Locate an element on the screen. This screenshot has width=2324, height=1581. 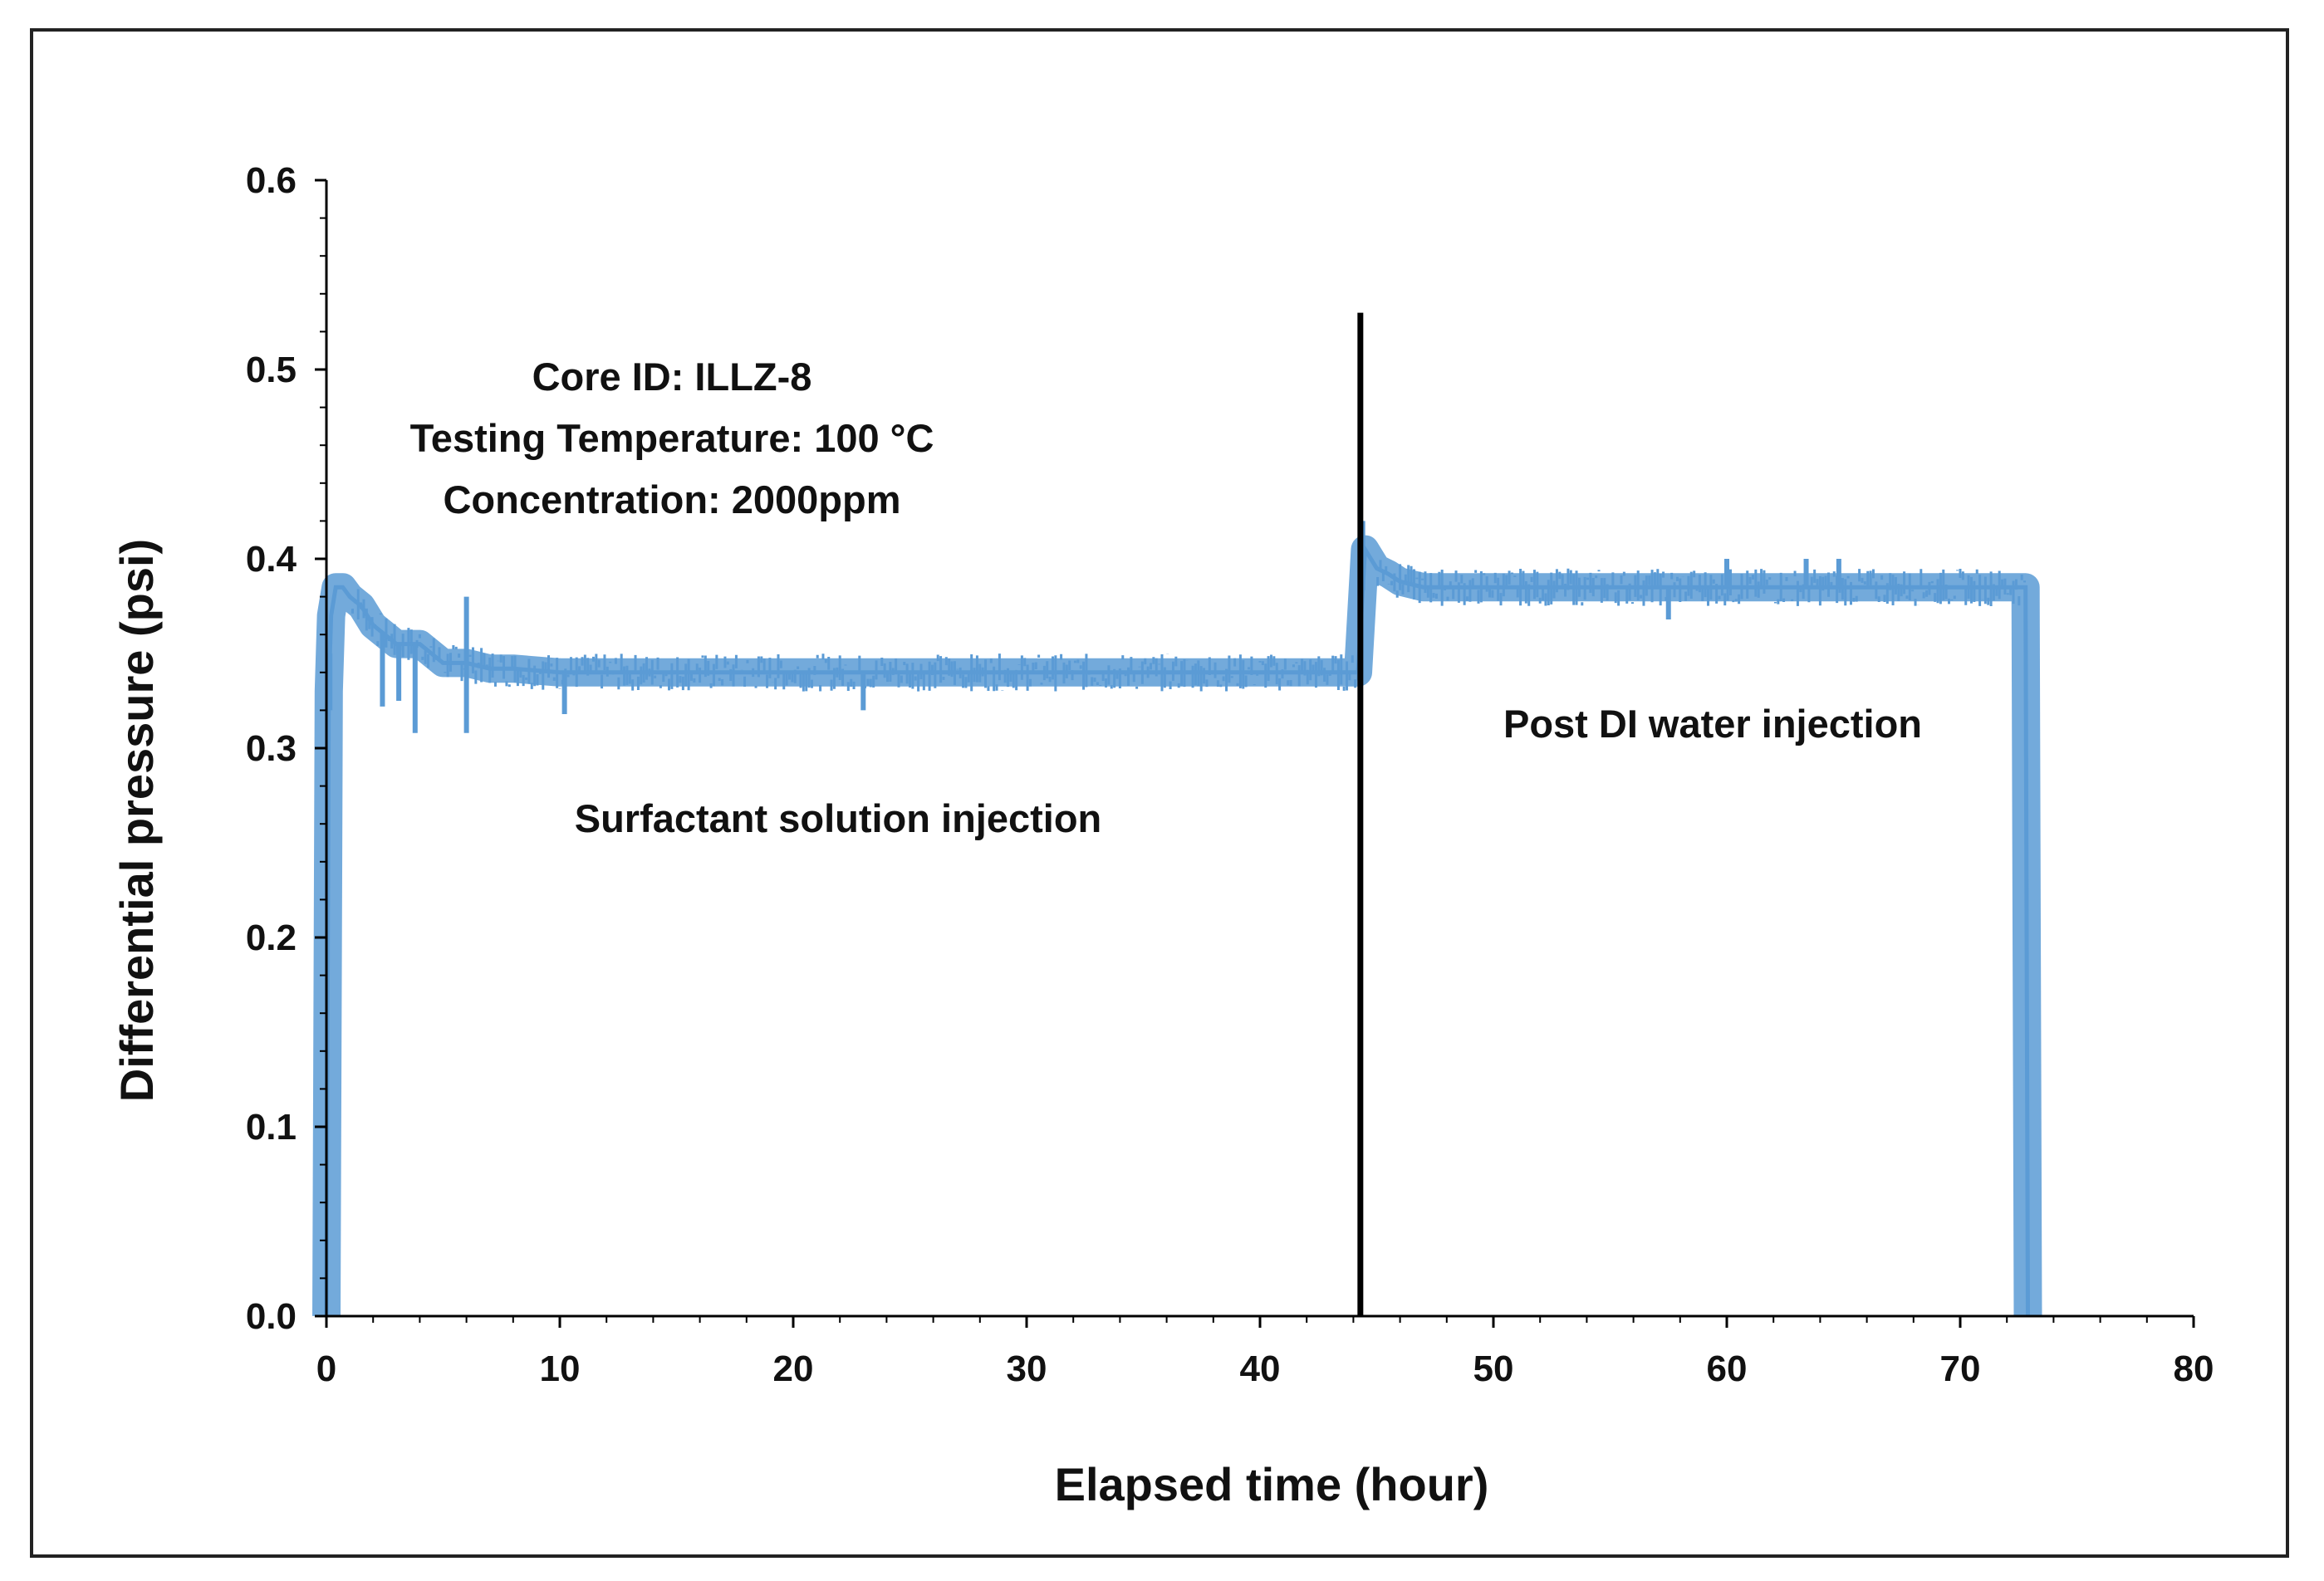
y-tick-label: 0.6 is located at coordinates (271, 180).